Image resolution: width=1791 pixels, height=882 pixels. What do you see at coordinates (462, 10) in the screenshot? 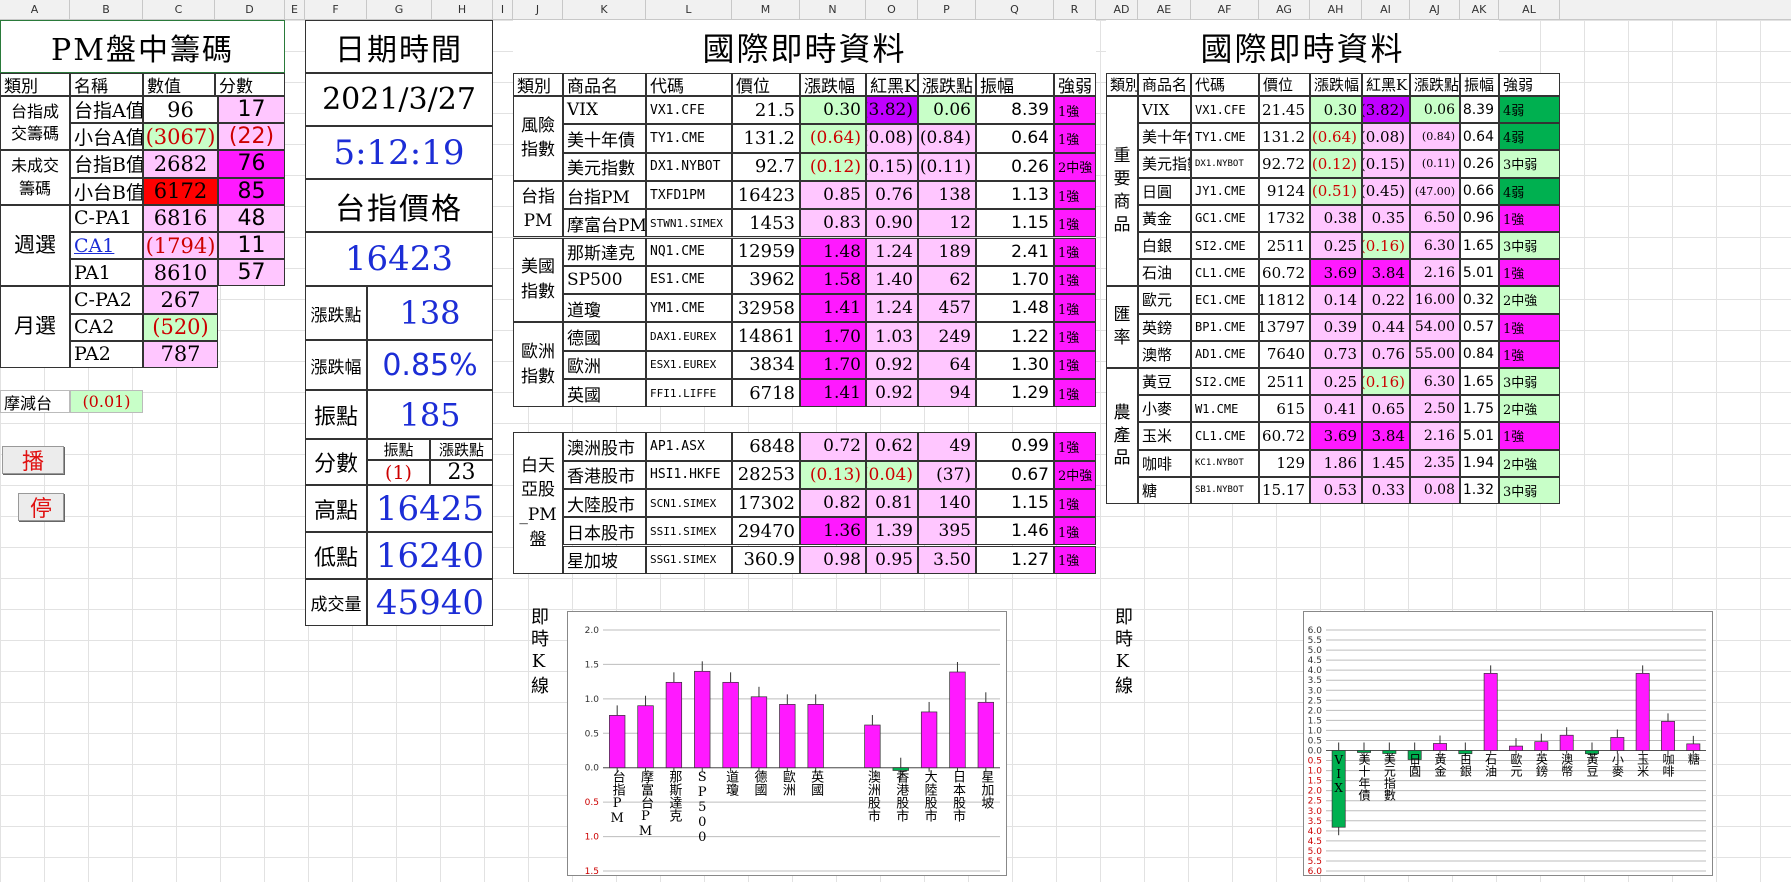
I see `column-header: H` at bounding box center [462, 10].